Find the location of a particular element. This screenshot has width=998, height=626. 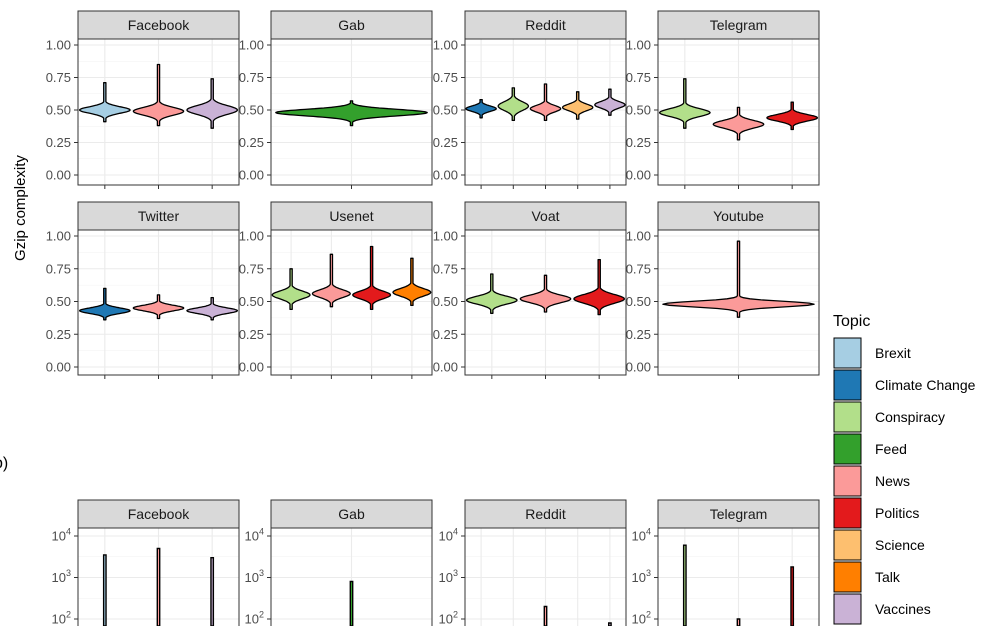

facet-facebook: Facebook 0.00 0.25 0.50 0.75 1.00 is located at coordinates (143, 99).